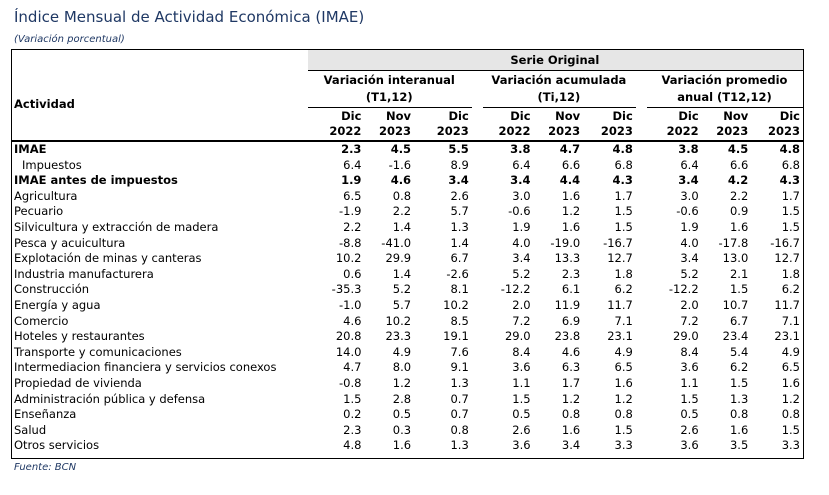 This screenshot has height=495, width=829. Describe the element at coordinates (571, 289) in the screenshot. I see `value-cell: 6.1` at that location.